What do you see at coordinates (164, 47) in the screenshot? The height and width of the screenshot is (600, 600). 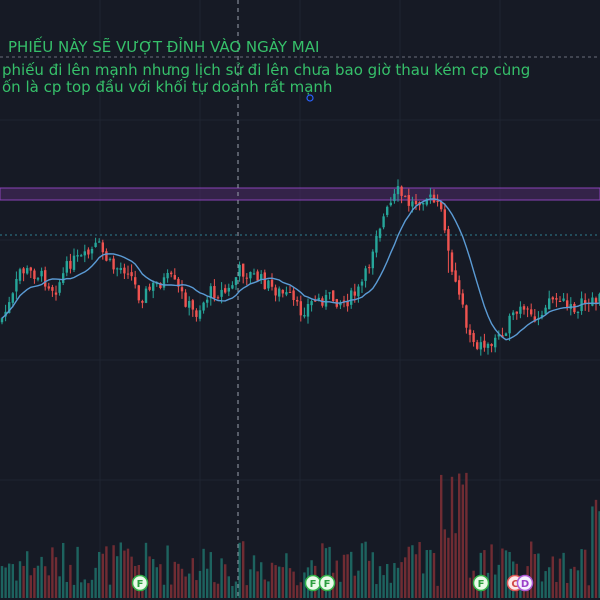 I see `annotation-title: PHIẾU NÀY SẼ VƯỢT ĐỈNH VÀO NGÀY MAI` at bounding box center [164, 47].